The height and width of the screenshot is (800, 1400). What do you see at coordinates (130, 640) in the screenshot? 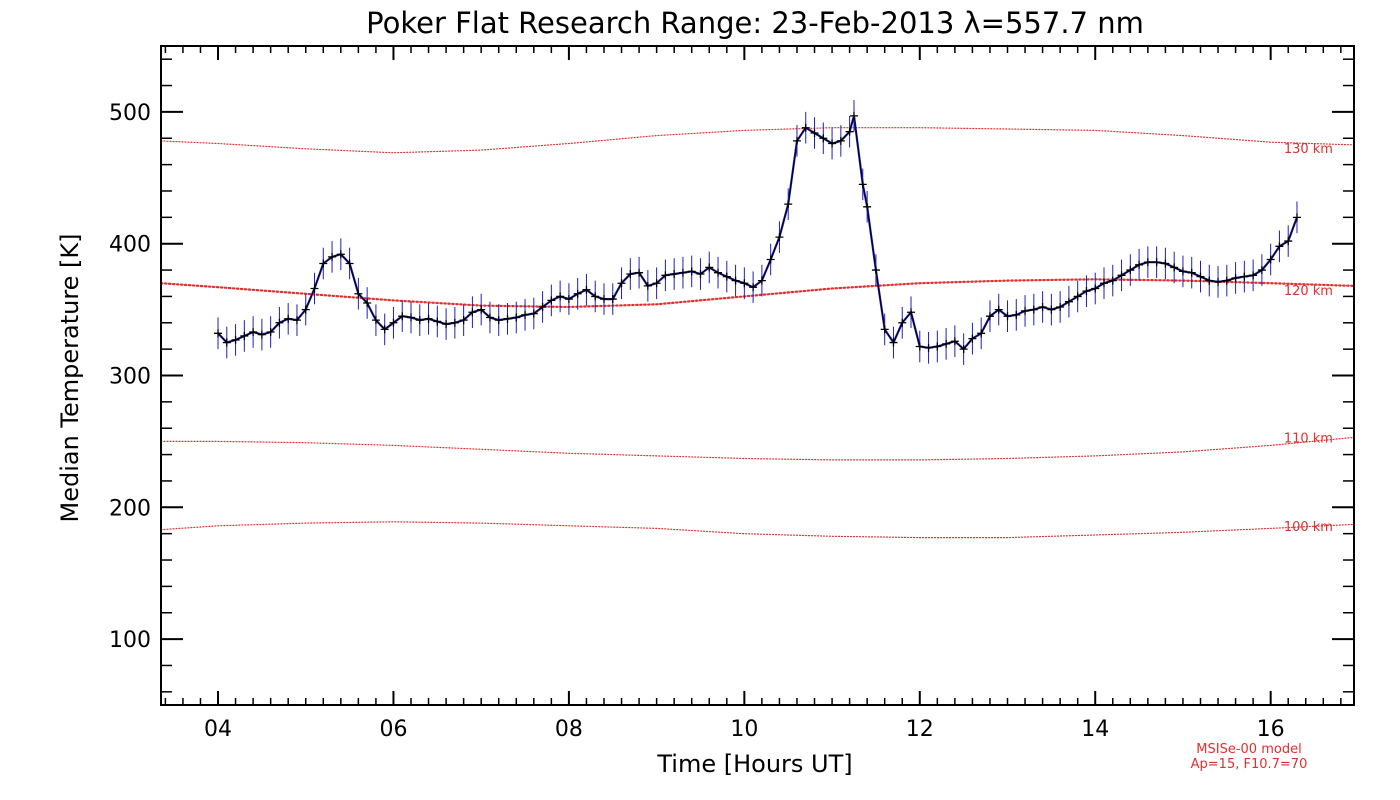
I see `y-tick-label: 100` at bounding box center [130, 640].